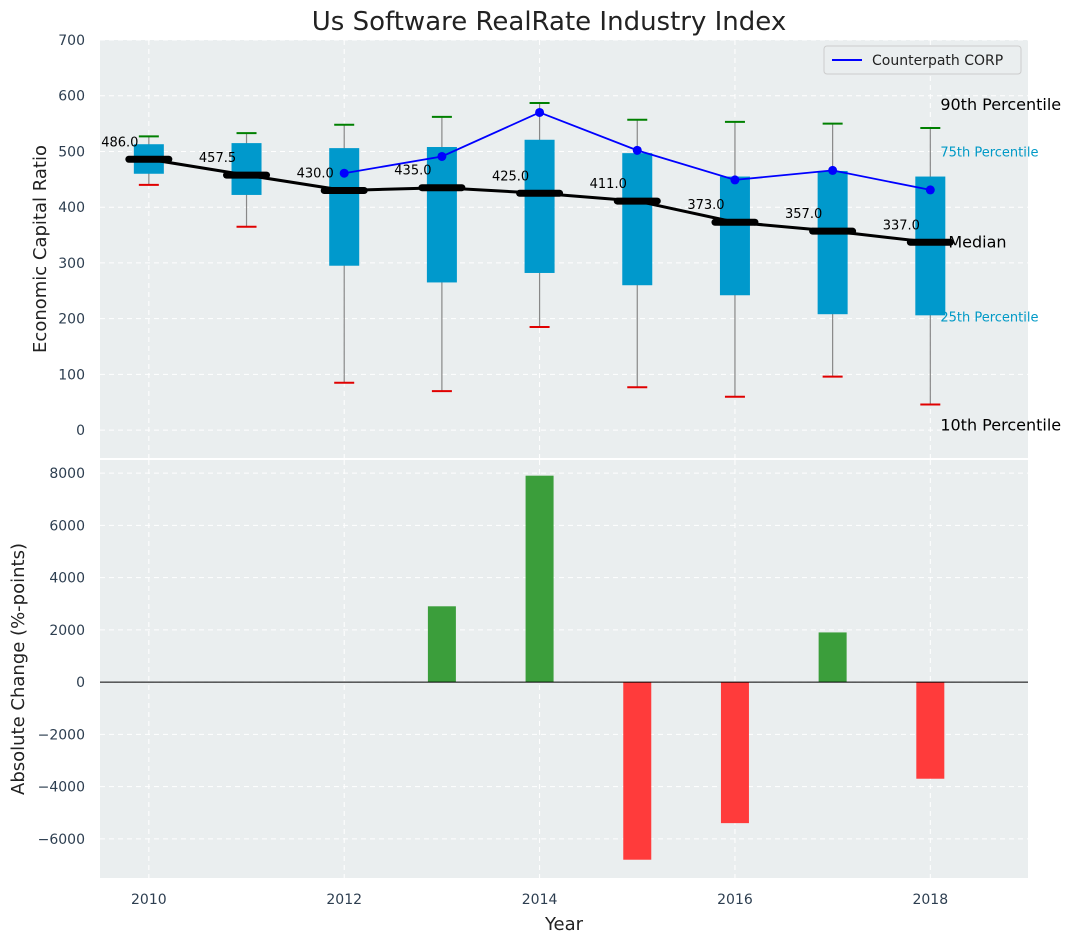 This screenshot has height=942, width=1077. What do you see at coordinates (18, 669) in the screenshot?
I see `y-axis-label-bottom: Absolute Change (%-points)` at bounding box center [18, 669].